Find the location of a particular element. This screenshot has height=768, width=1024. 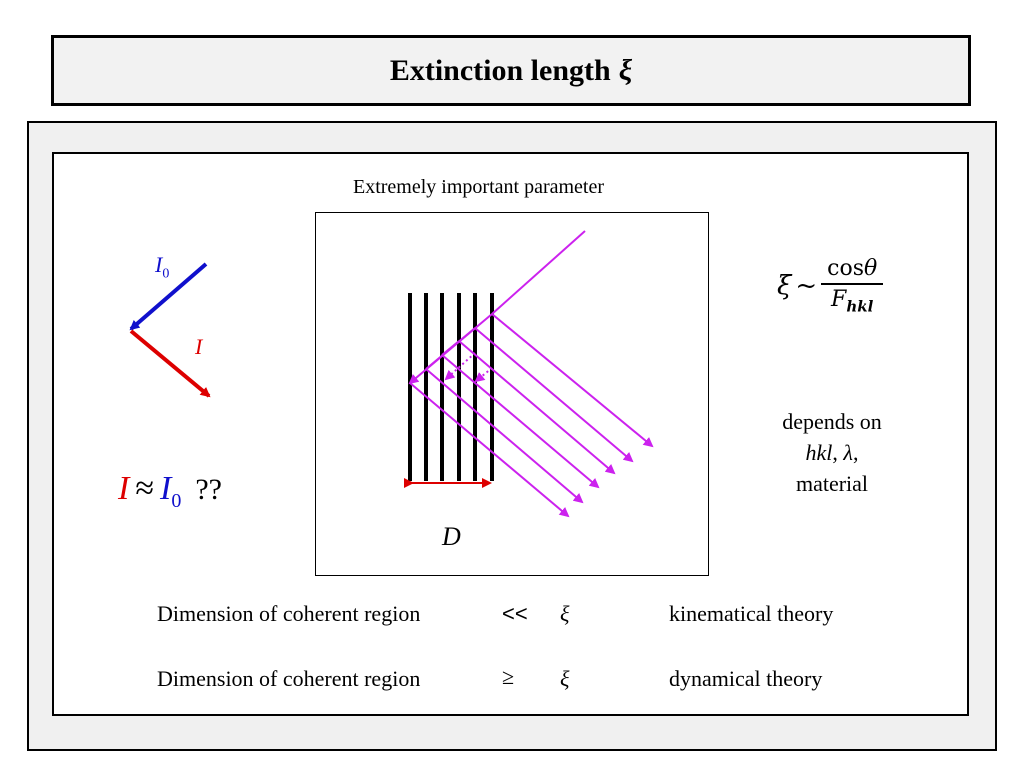

dependencies-note: depends on hkl, λ, material is located at coordinates (832, 452).